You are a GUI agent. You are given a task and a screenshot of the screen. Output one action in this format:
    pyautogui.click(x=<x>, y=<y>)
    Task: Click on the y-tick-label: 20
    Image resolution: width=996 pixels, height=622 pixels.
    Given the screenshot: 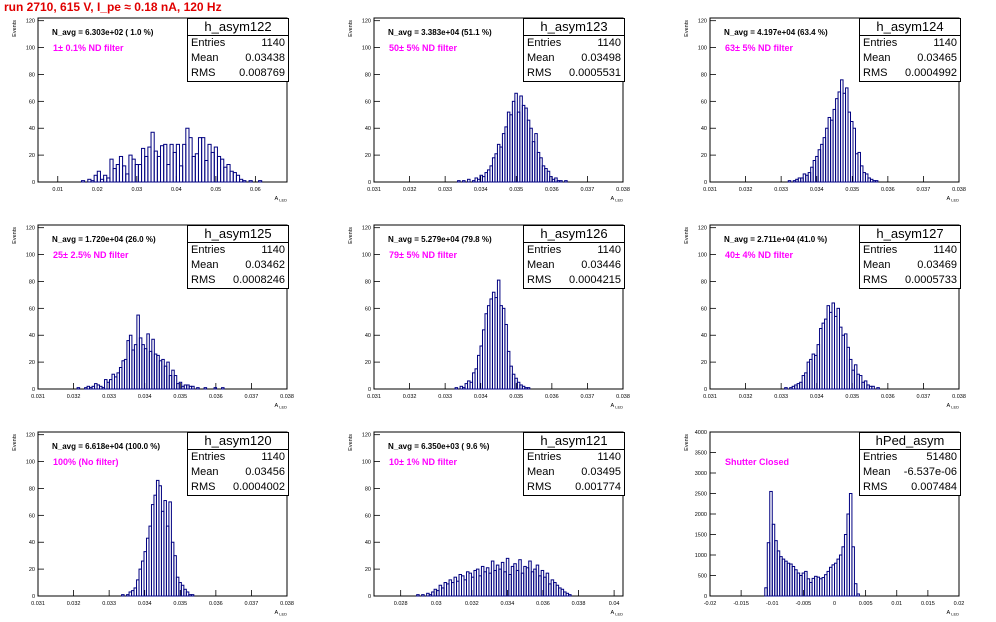 What is the action you would take?
    pyautogui.click(x=32, y=570)
    